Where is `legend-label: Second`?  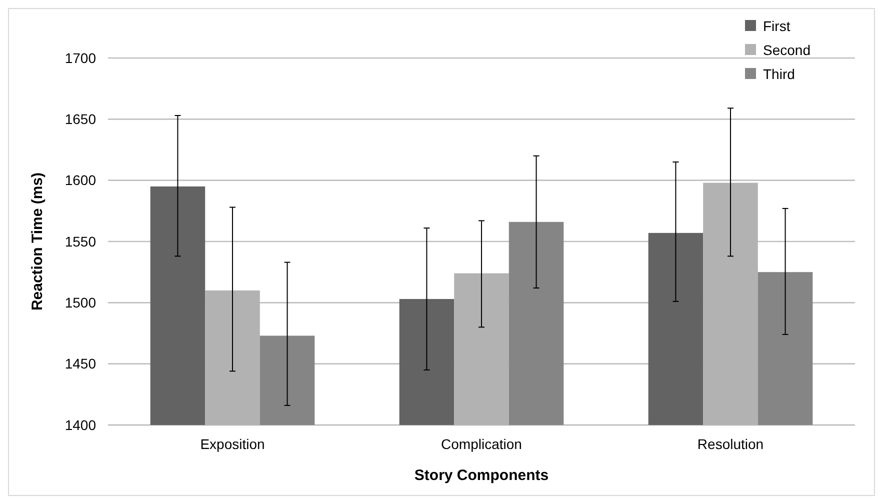 legend-label: Second is located at coordinates (786, 50).